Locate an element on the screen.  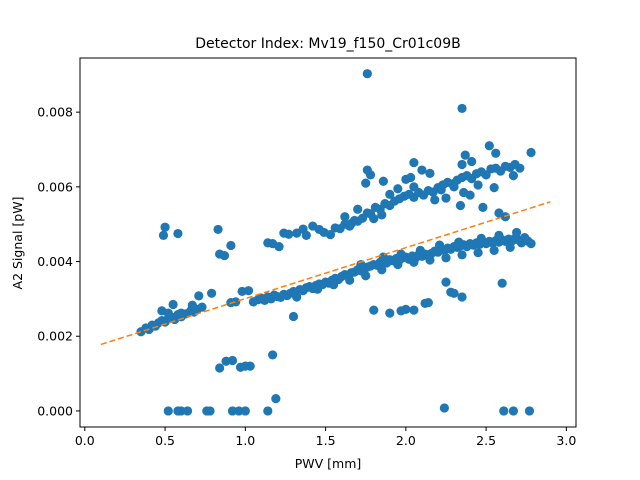
x-tick-label: 1.5 is located at coordinates (326, 440).